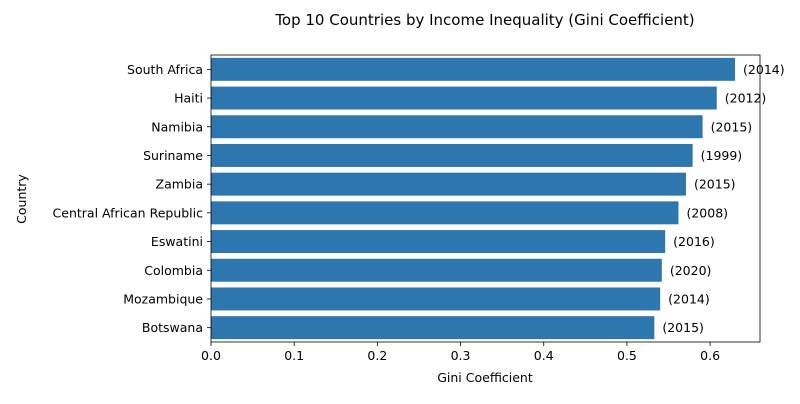  What do you see at coordinates (485, 377) in the screenshot?
I see `x-axis-label: Gini Coefficient` at bounding box center [485, 377].